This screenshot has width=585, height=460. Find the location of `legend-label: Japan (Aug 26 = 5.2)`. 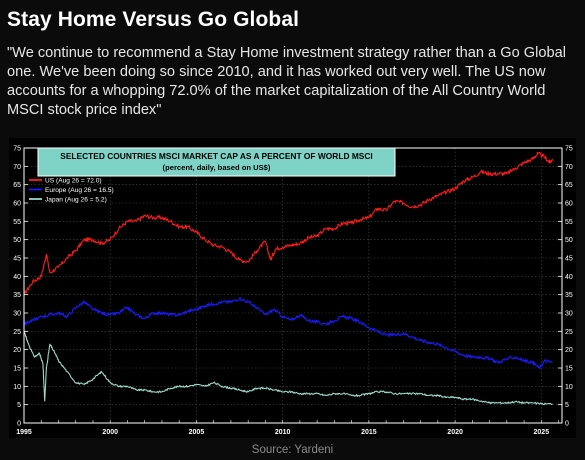

legend-label: Japan (Aug 26 = 5.2) is located at coordinates (76, 200).